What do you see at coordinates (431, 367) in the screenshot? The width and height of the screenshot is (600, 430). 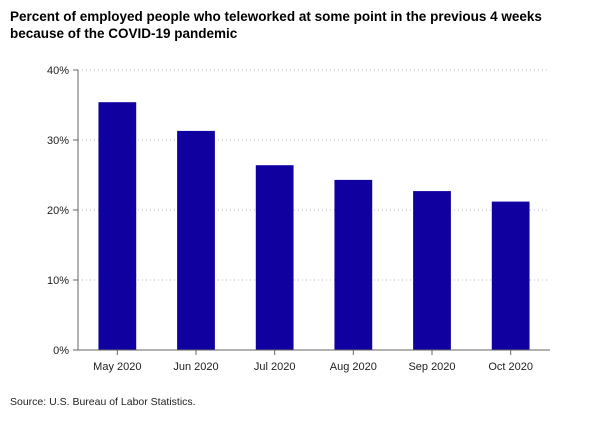 I see `x-tick-label: Sep 2020` at bounding box center [431, 367].